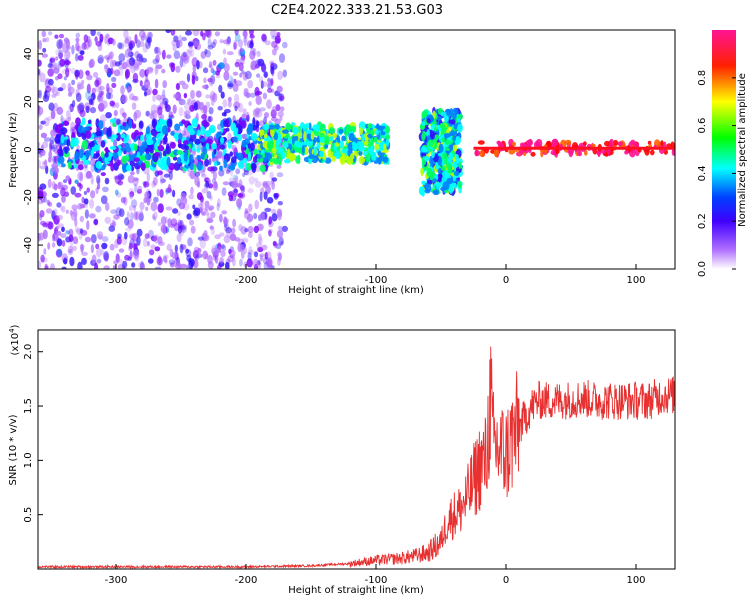  What do you see at coordinates (28, 245) in the screenshot?
I see `y-tick-label: -40` at bounding box center [28, 245].